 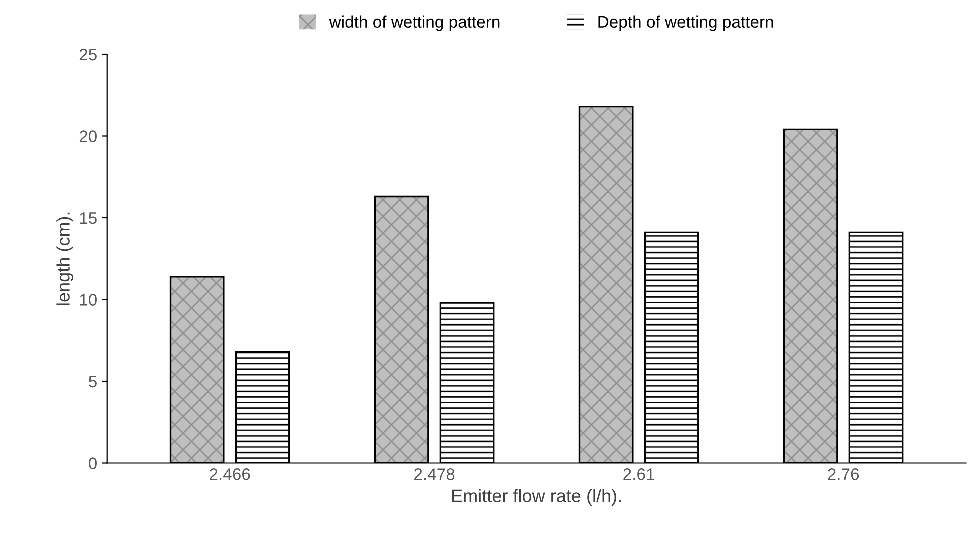 I want to click on y-tick-label: 5, so click(x=93, y=382).